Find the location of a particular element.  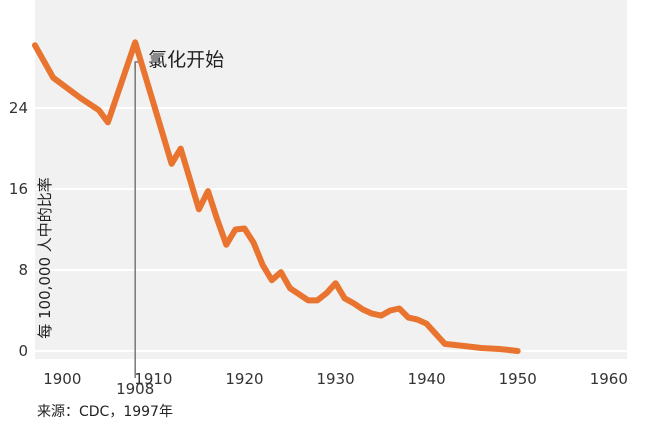

y-tick-label: 0 is located at coordinates (23, 351).